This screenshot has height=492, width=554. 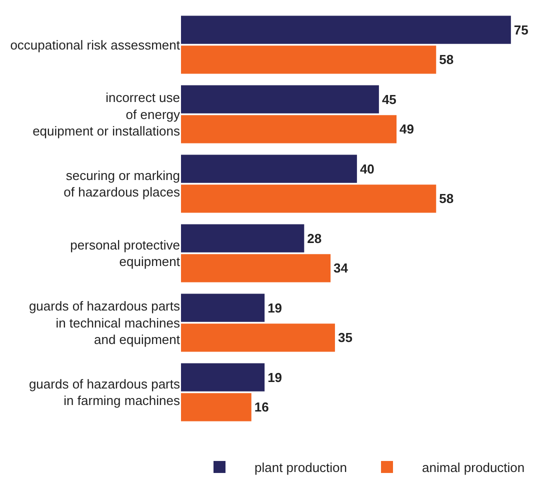 I want to click on data-label: 75, so click(x=521, y=30).